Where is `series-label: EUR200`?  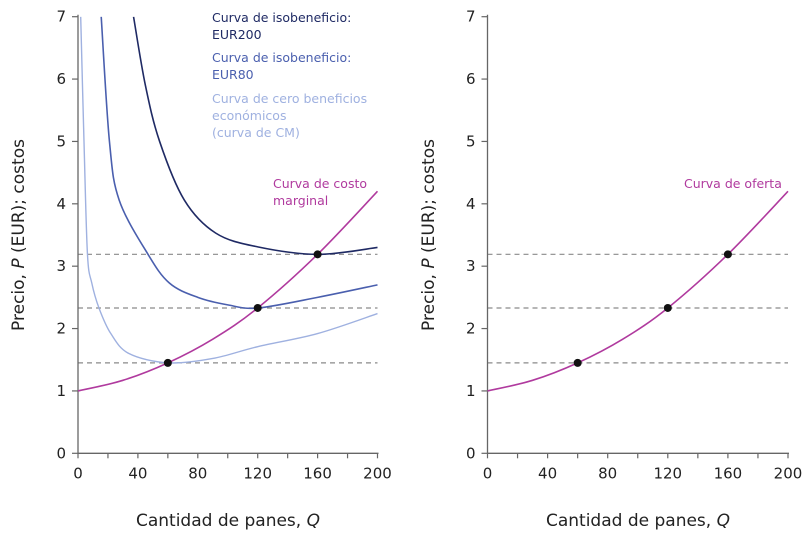
series-label: EUR200 is located at coordinates (237, 34).